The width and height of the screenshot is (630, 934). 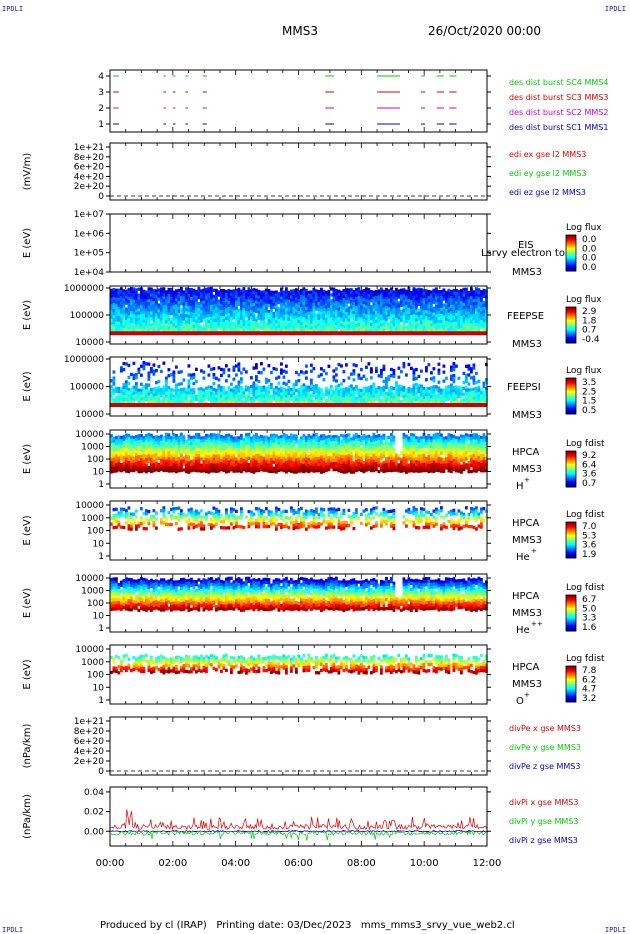 What do you see at coordinates (27, 746) in the screenshot?
I see `y-axis-label: (nPa/km)` at bounding box center [27, 746].